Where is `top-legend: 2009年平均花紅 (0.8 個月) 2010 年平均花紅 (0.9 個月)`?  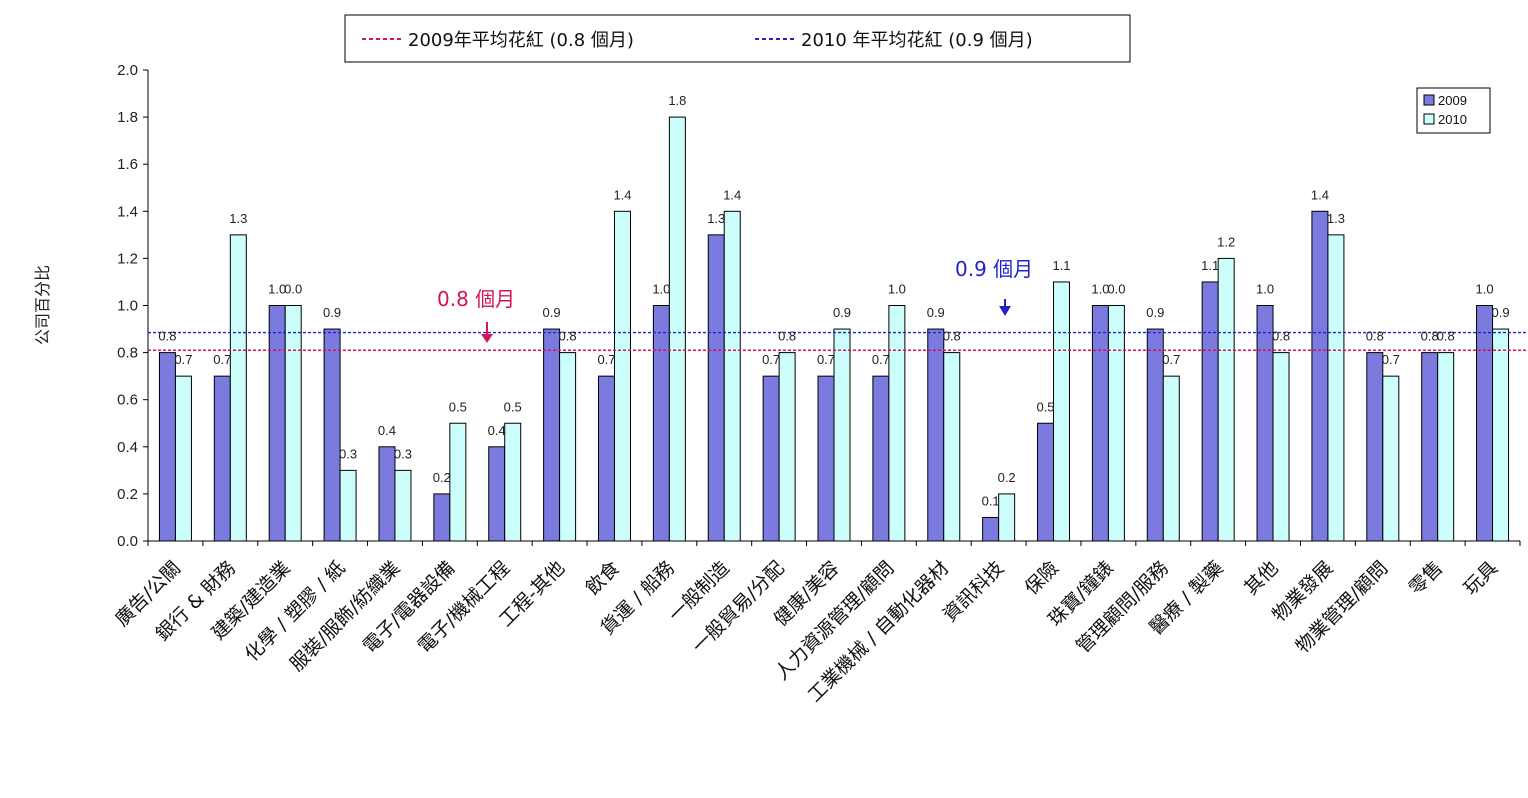
top-legend: 2009年平均花紅 (0.8 個月) 2010 年平均花紅 (0.9 個月) is located at coordinates (737, 38).